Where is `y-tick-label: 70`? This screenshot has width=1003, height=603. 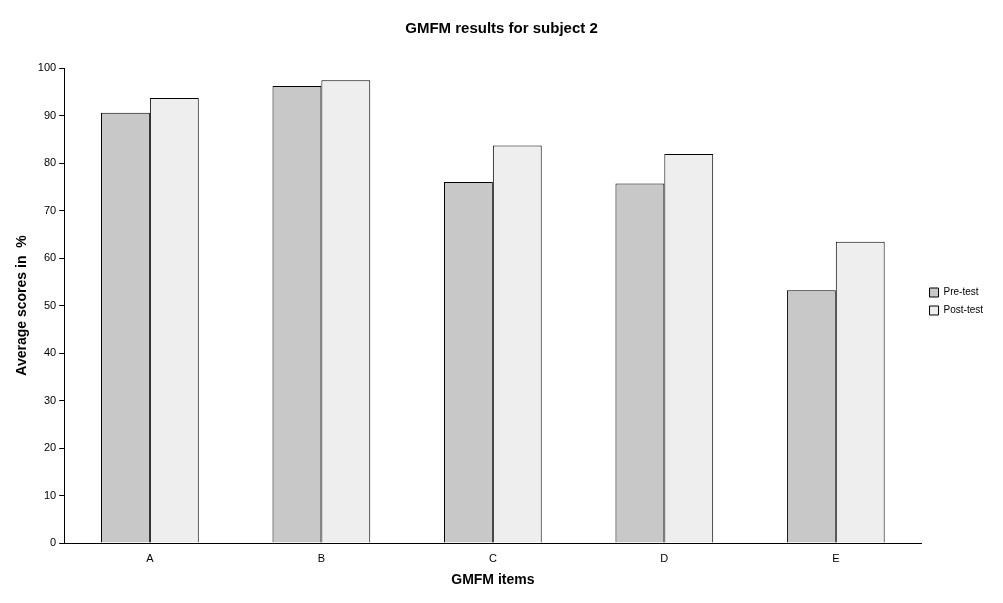 y-tick-label: 70 is located at coordinates (50, 209).